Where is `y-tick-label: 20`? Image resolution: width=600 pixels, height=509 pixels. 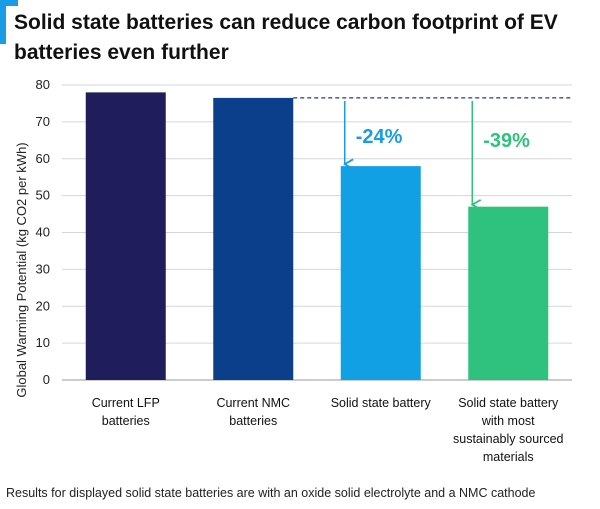 y-tick-label: 20 is located at coordinates (43, 305).